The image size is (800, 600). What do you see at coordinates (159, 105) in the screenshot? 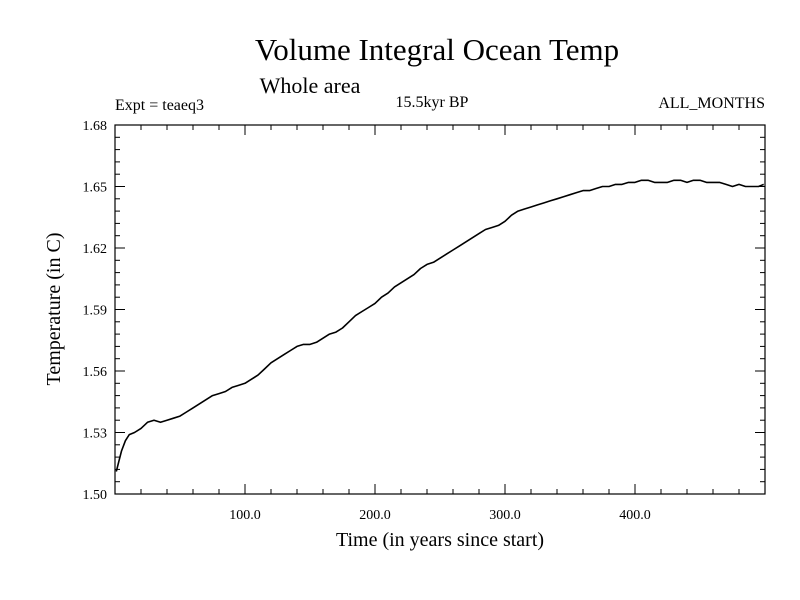
I see `experiment-label: Expt = teaeq3` at bounding box center [159, 105].